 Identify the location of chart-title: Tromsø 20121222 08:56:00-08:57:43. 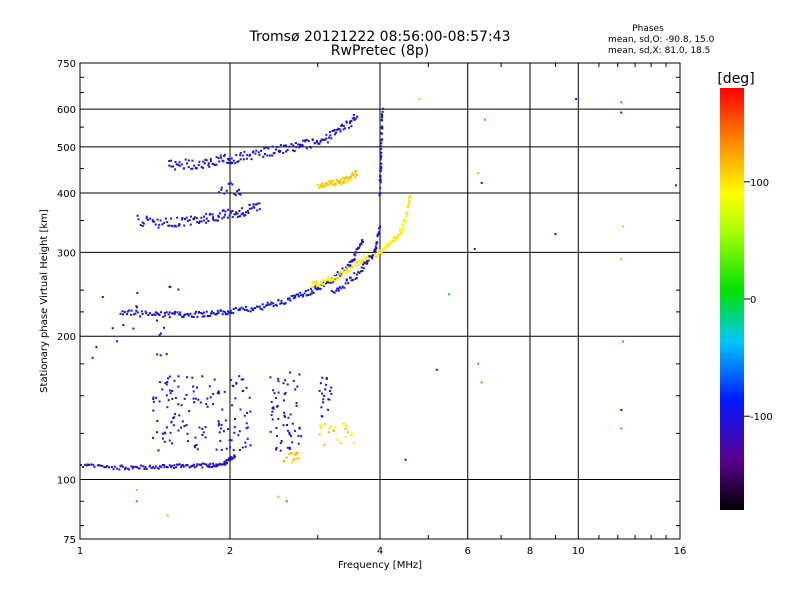
(380, 37).